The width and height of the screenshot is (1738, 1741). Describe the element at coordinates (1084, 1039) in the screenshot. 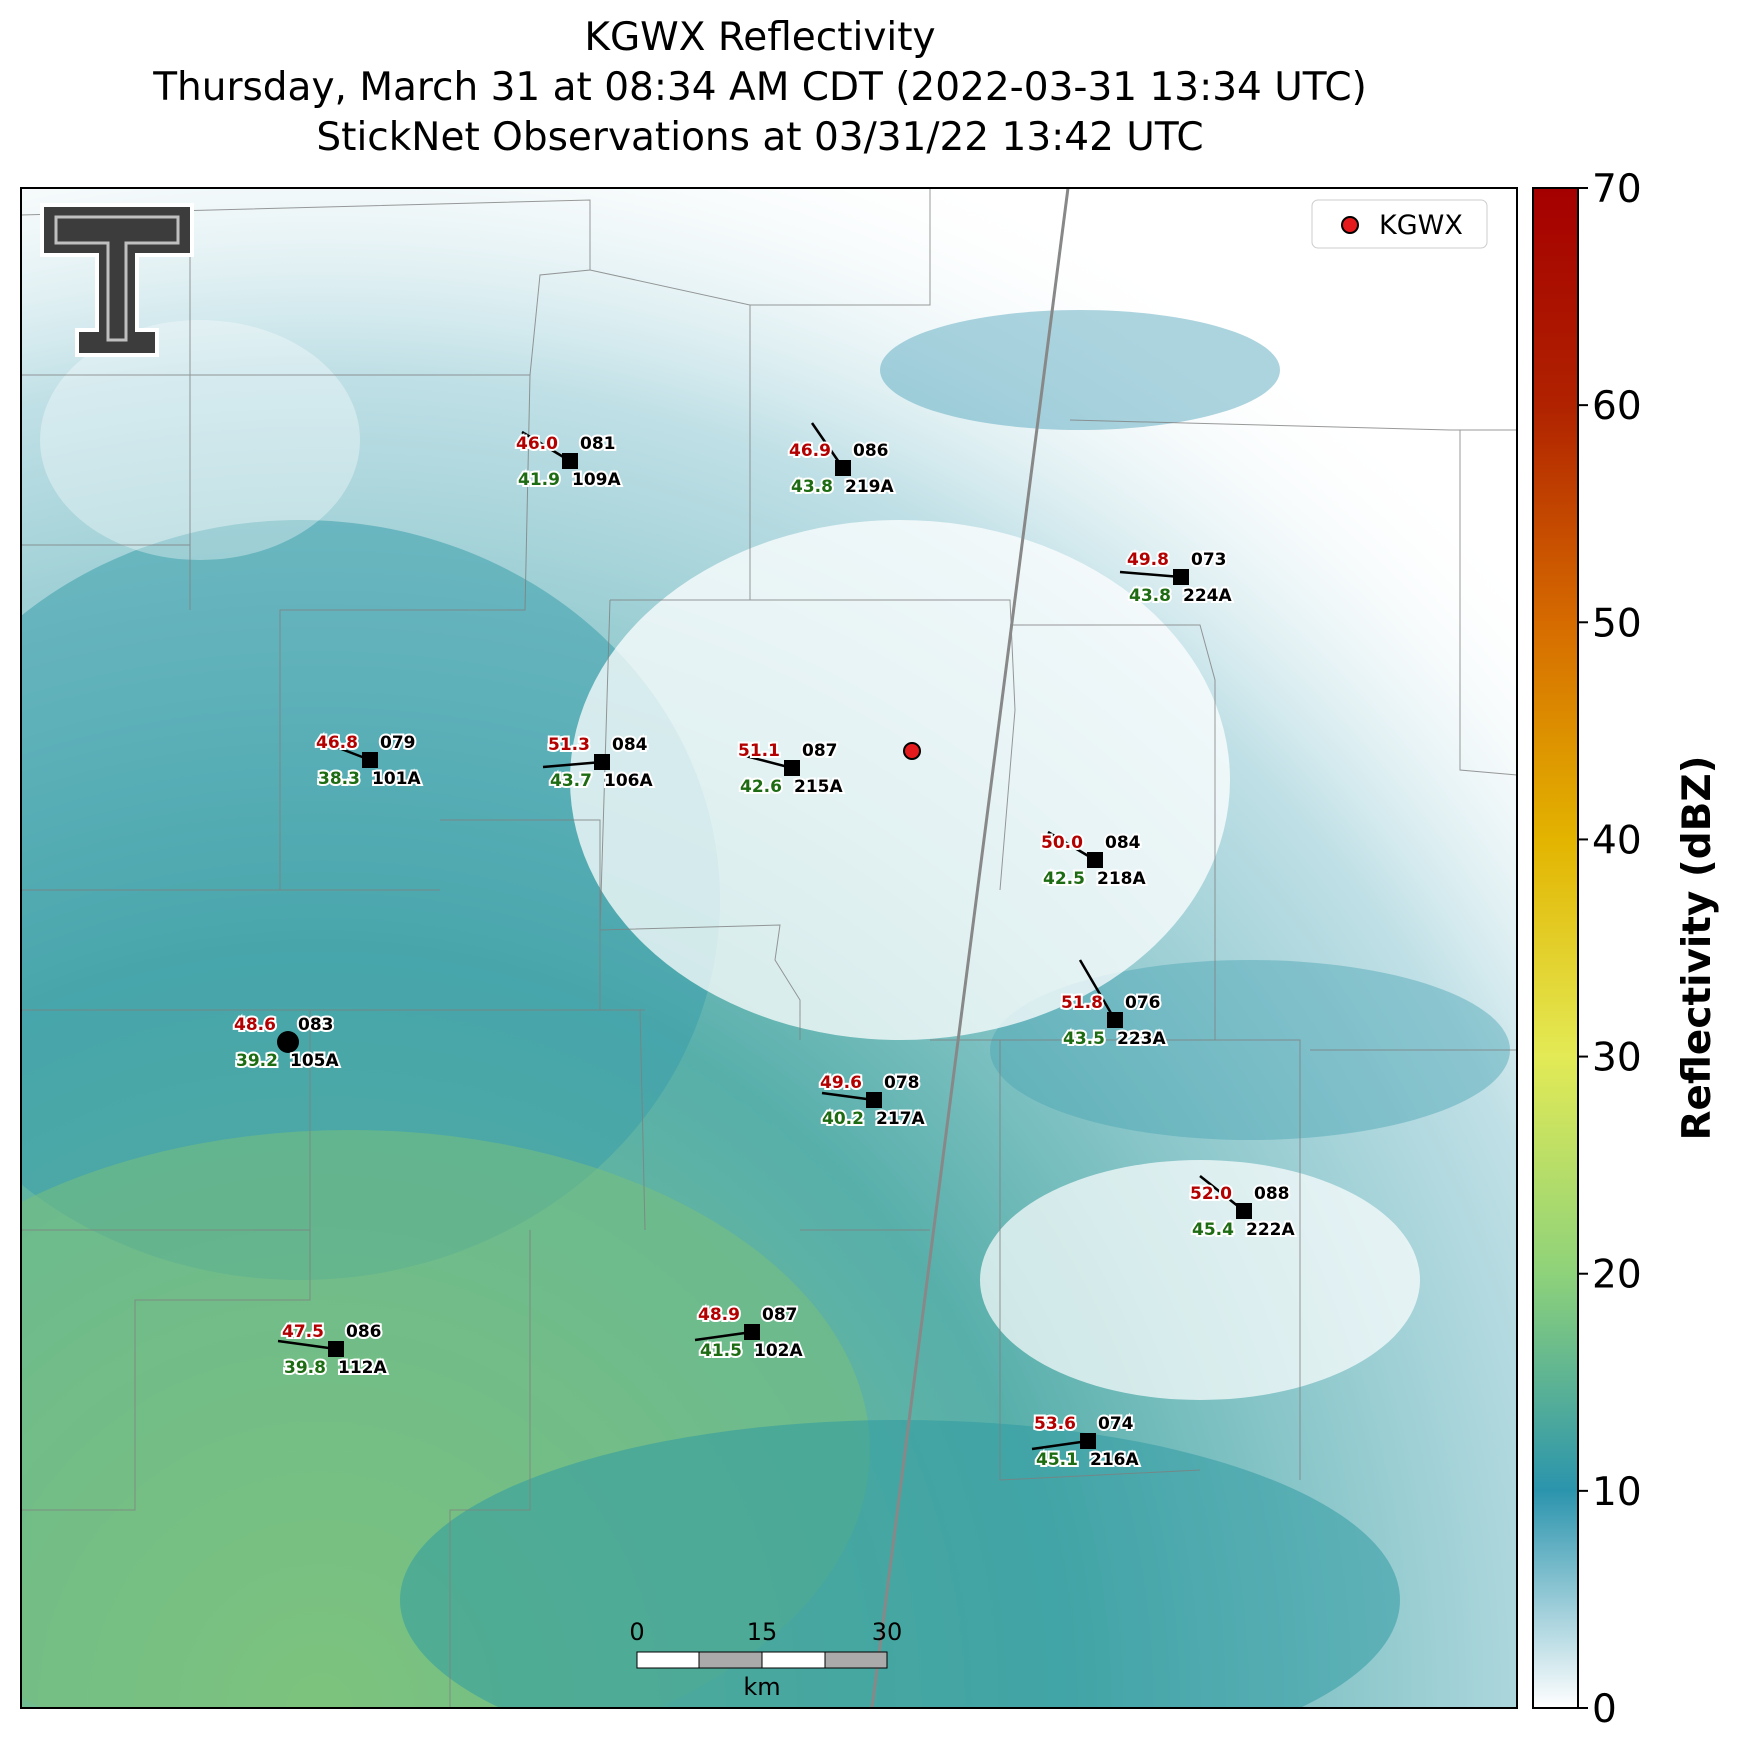

I see `station-dewpoint: 43.5` at that location.